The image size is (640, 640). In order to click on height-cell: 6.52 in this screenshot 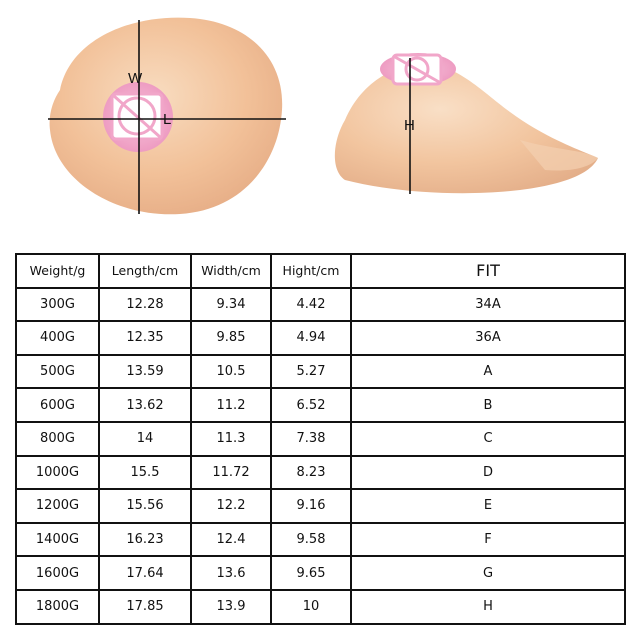, I will do `click(311, 405)`.